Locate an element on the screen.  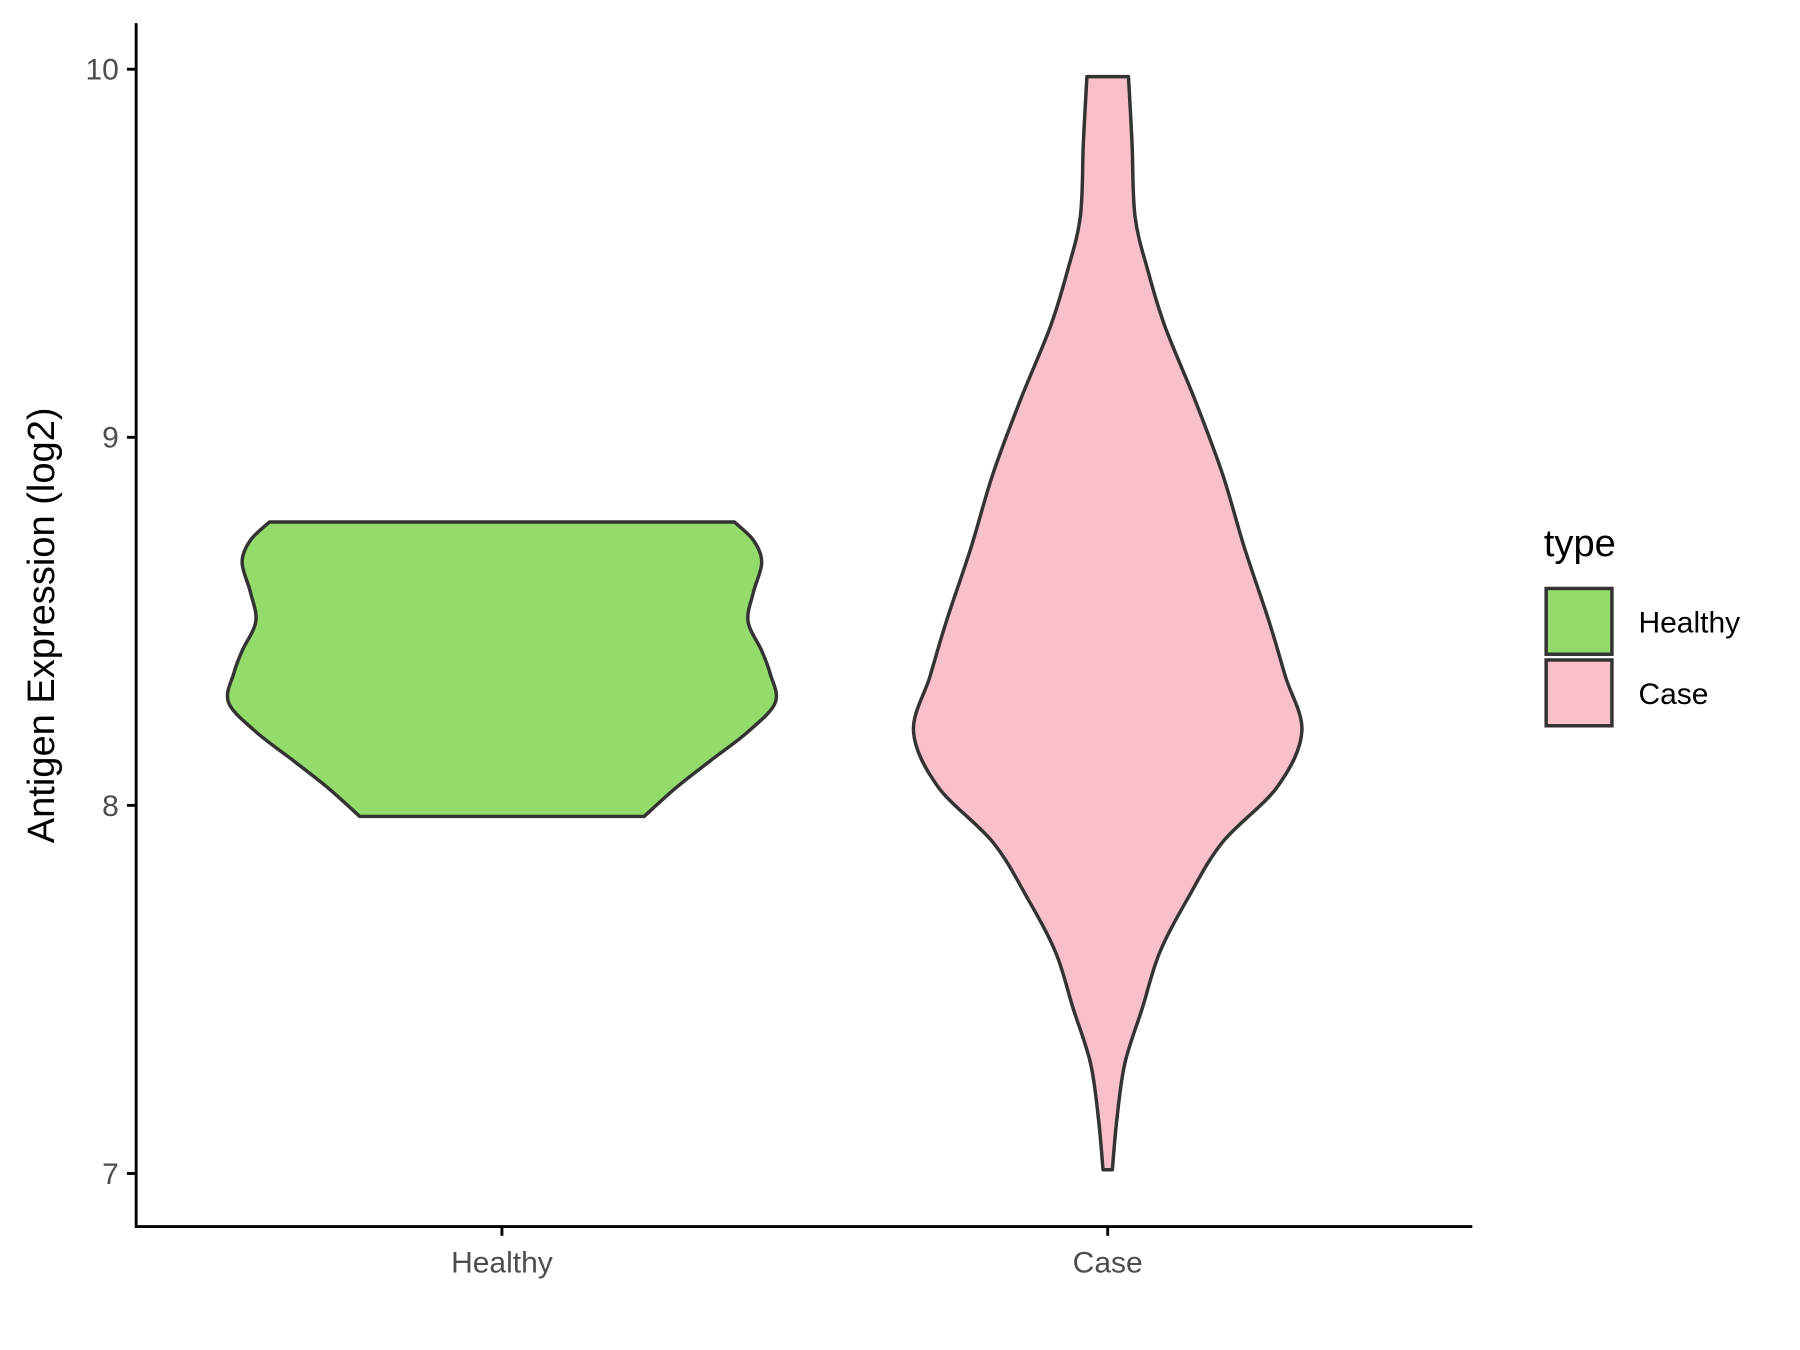
legend-label: Case is located at coordinates (1673, 694).